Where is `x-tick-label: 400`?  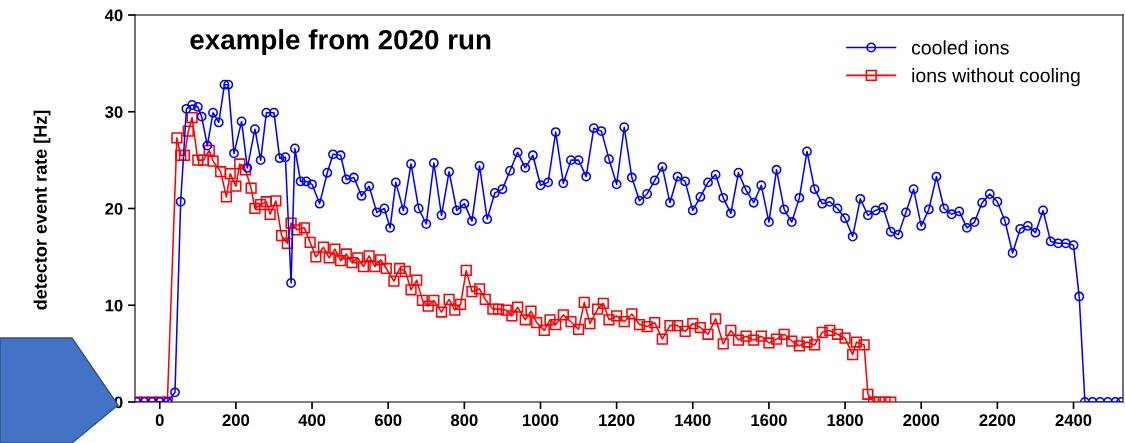
x-tick-label: 400 is located at coordinates (312, 420).